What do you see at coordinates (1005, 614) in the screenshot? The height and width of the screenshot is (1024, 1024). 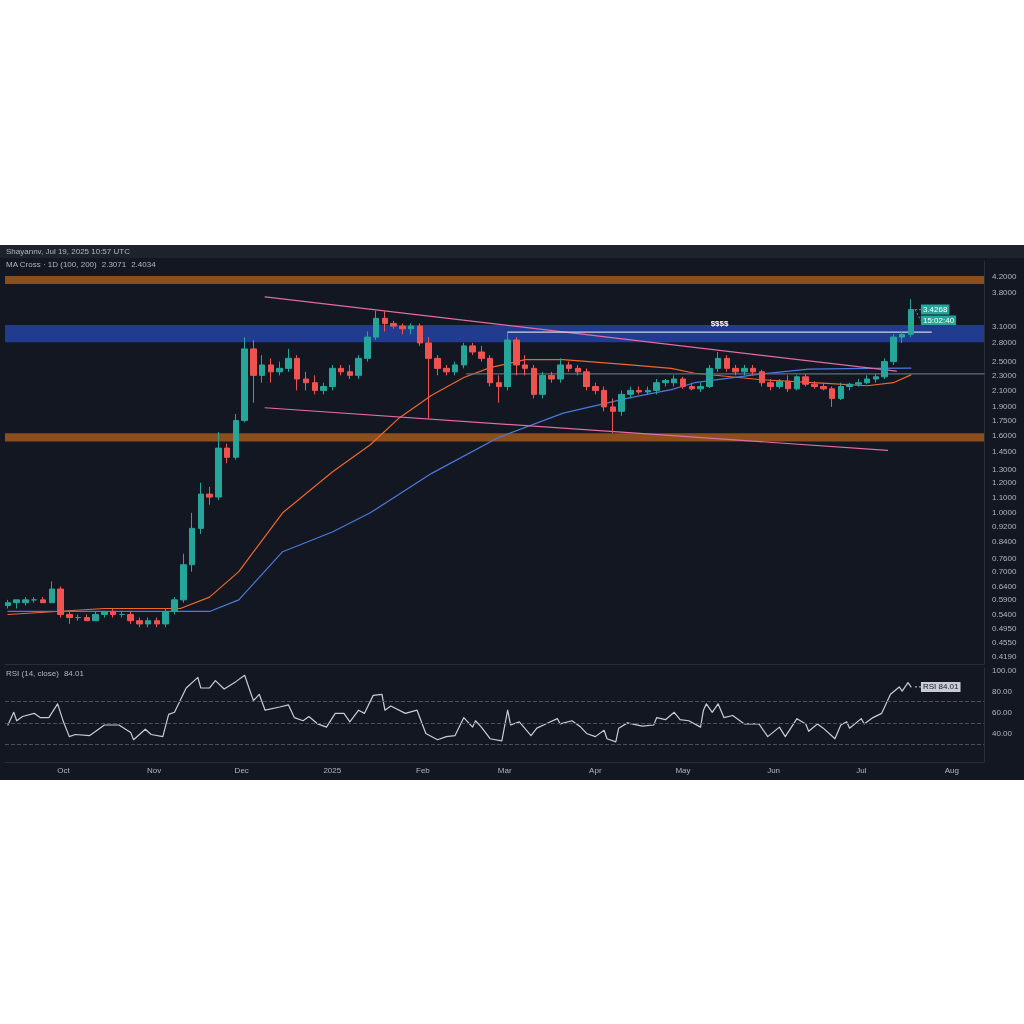 I see `y-tick-label: 0.5400` at bounding box center [1005, 614].